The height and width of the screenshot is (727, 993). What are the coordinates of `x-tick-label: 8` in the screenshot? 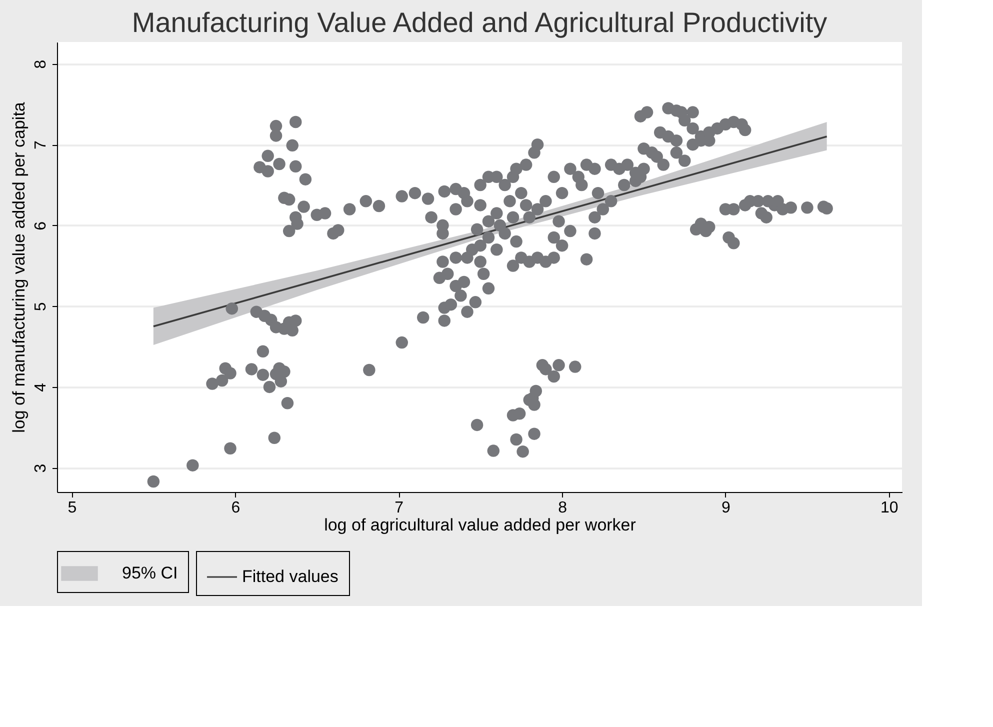 It's located at (563, 508).